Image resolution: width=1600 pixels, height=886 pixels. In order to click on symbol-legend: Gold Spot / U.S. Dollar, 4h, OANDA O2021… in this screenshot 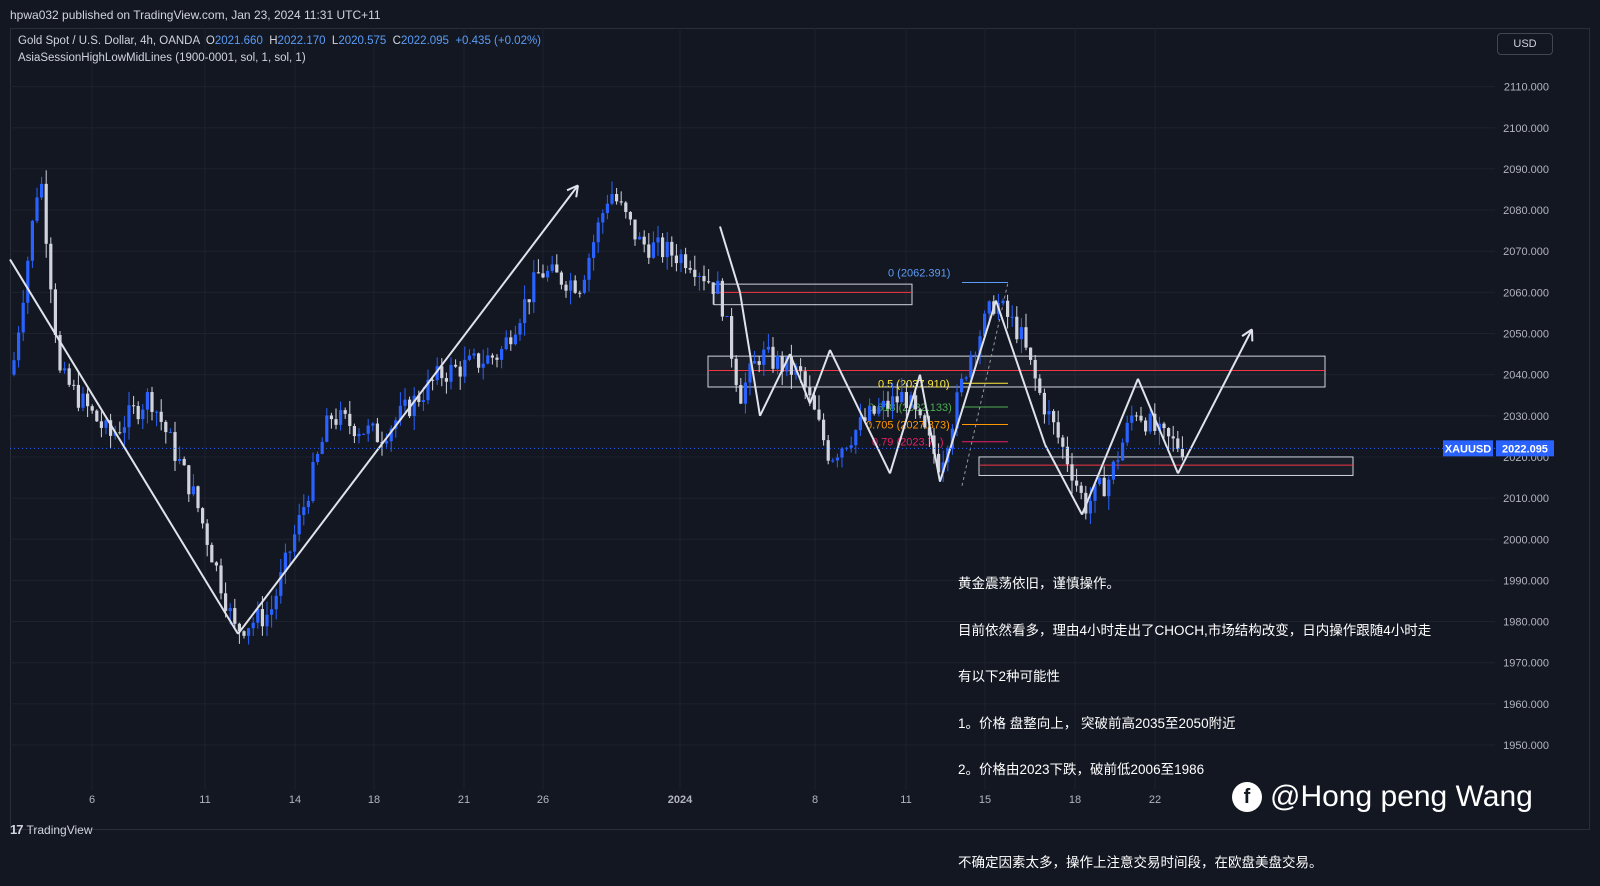, I will do `click(279, 41)`.